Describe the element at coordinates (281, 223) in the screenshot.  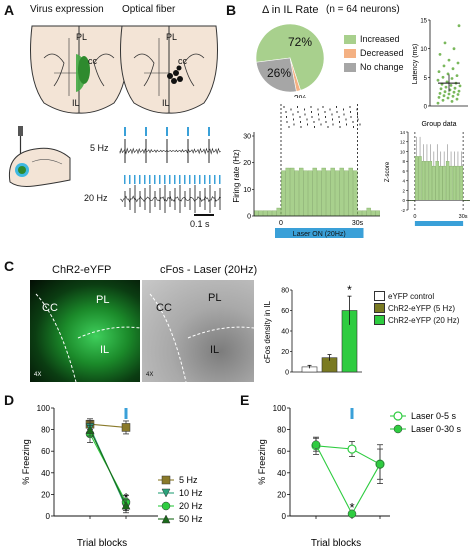
I see `firing-xtick-0: 0` at that location.